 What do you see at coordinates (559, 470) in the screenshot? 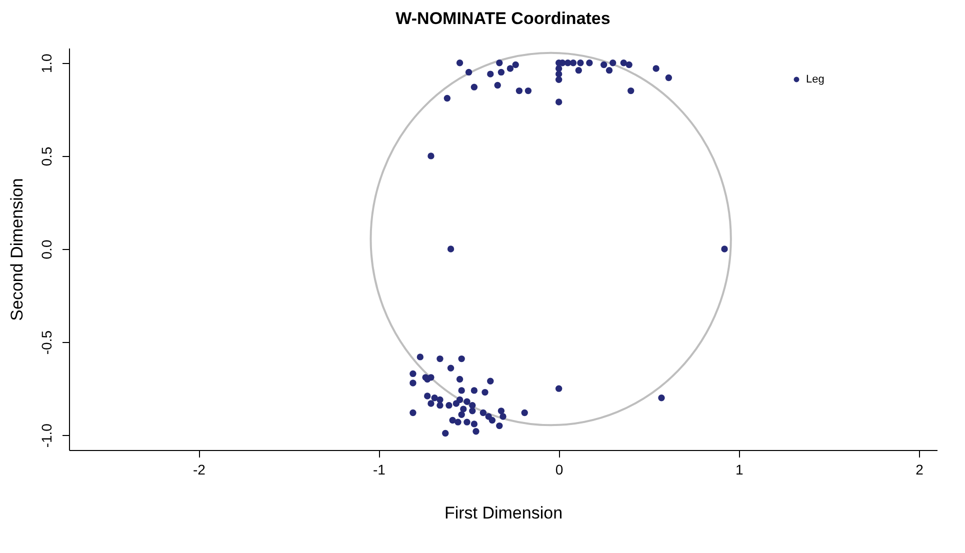
I see `x-tick-label: 0` at bounding box center [559, 470].